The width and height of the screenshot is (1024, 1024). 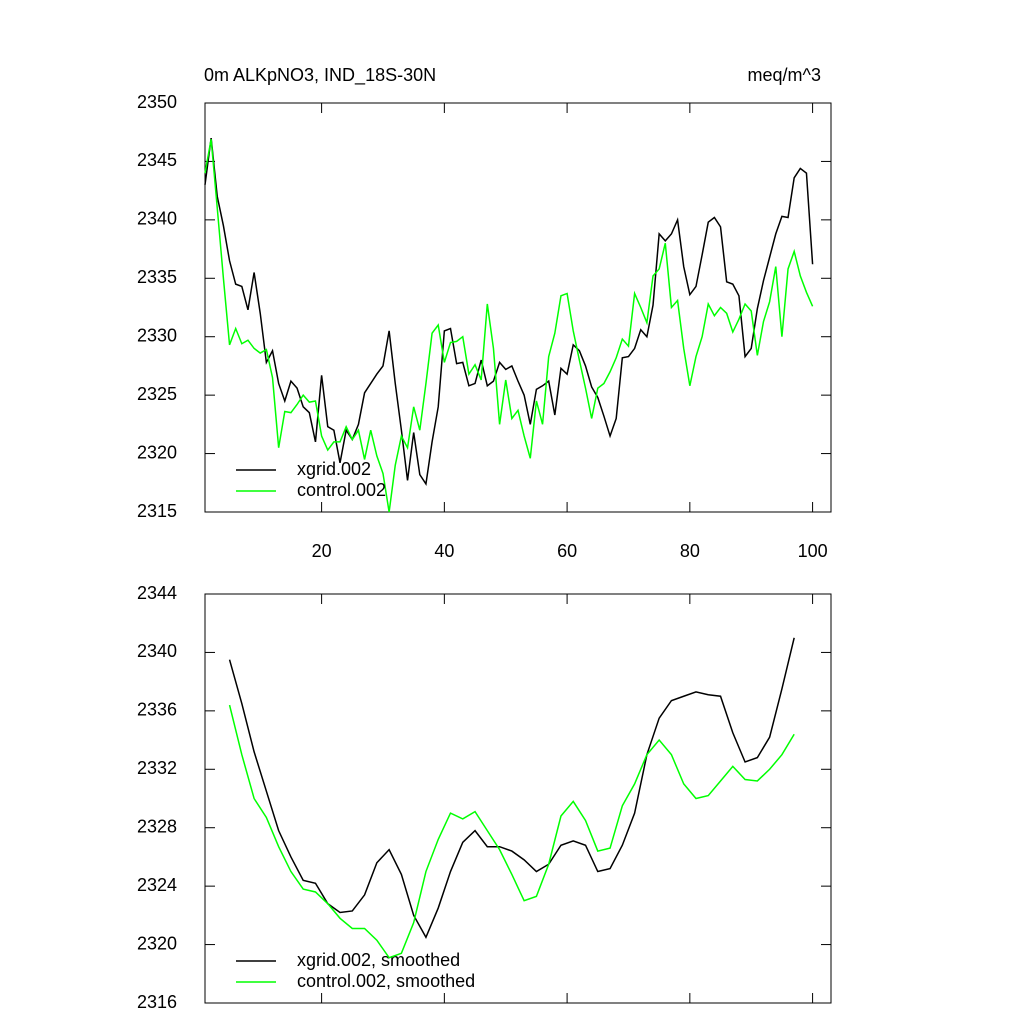 What do you see at coordinates (511, 831) in the screenshot?
I see `series-line` at bounding box center [511, 831].